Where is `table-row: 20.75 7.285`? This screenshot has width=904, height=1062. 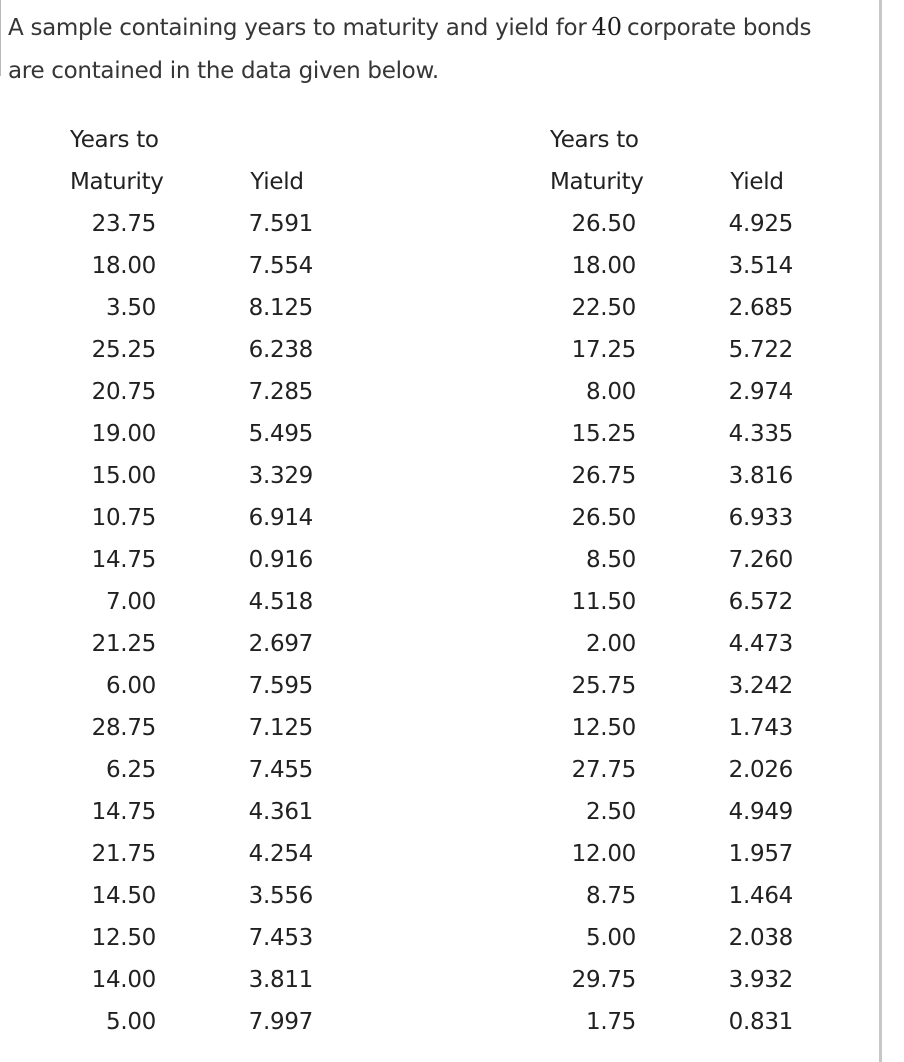
table-row: 20.75 7.285 is located at coordinates (191, 392).